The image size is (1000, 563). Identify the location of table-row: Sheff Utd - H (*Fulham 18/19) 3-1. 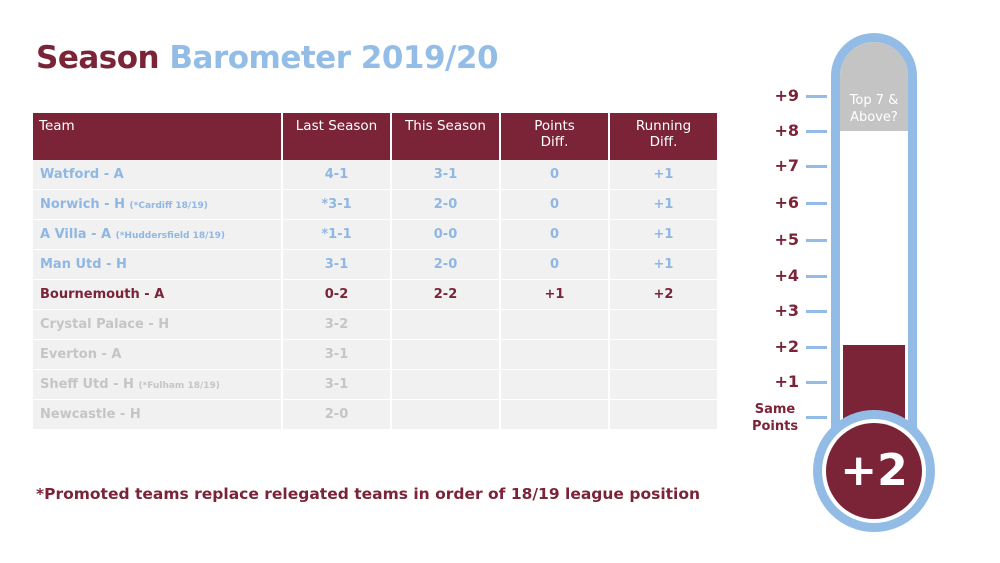
(375, 385).